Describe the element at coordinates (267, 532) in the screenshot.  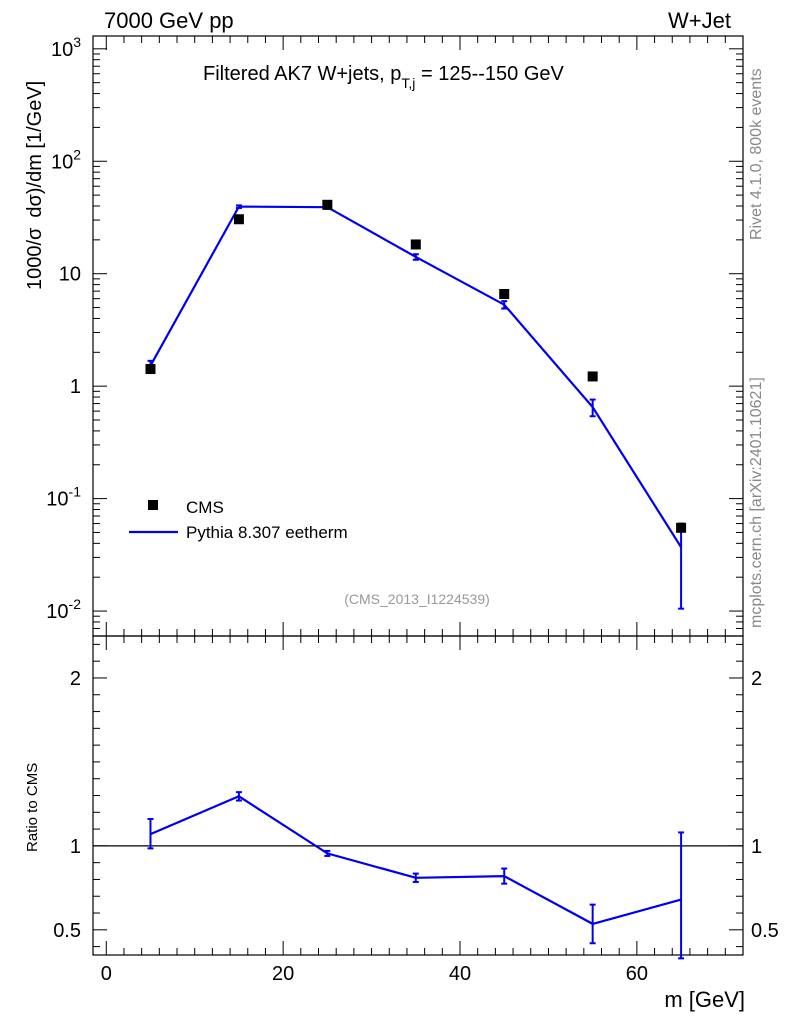
I see `legend-label-mc: Pythia 8.307 eetherm` at that location.